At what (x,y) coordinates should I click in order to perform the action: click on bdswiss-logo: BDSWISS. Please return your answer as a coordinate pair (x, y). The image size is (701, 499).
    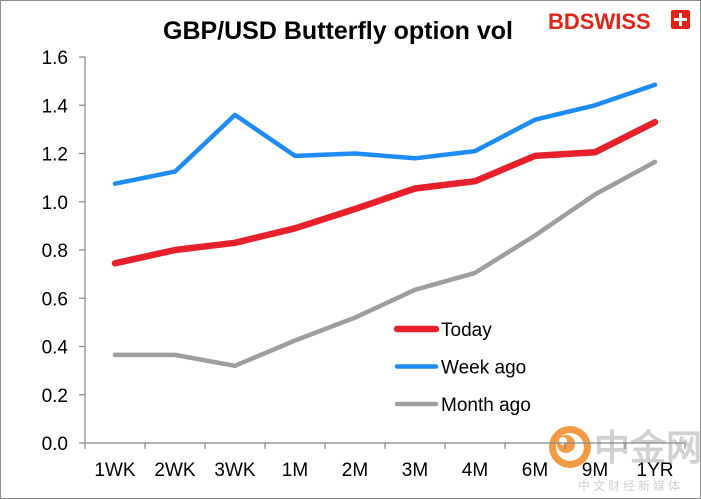
    Looking at the image, I should click on (619, 21).